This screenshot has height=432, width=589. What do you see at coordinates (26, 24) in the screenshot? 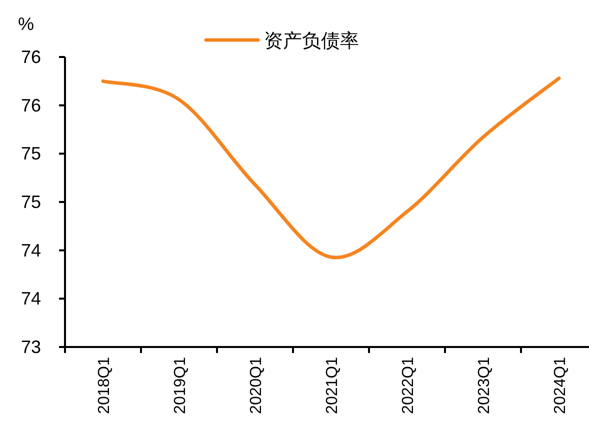
I see `y-axis-title: %` at bounding box center [26, 24].